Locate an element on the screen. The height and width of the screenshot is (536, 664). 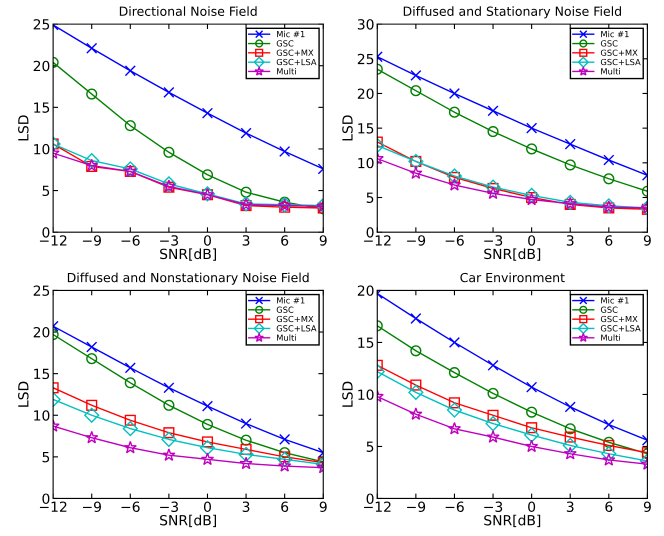
chart-title: Diffused and Nonstationary Noise Field is located at coordinates (188, 278).